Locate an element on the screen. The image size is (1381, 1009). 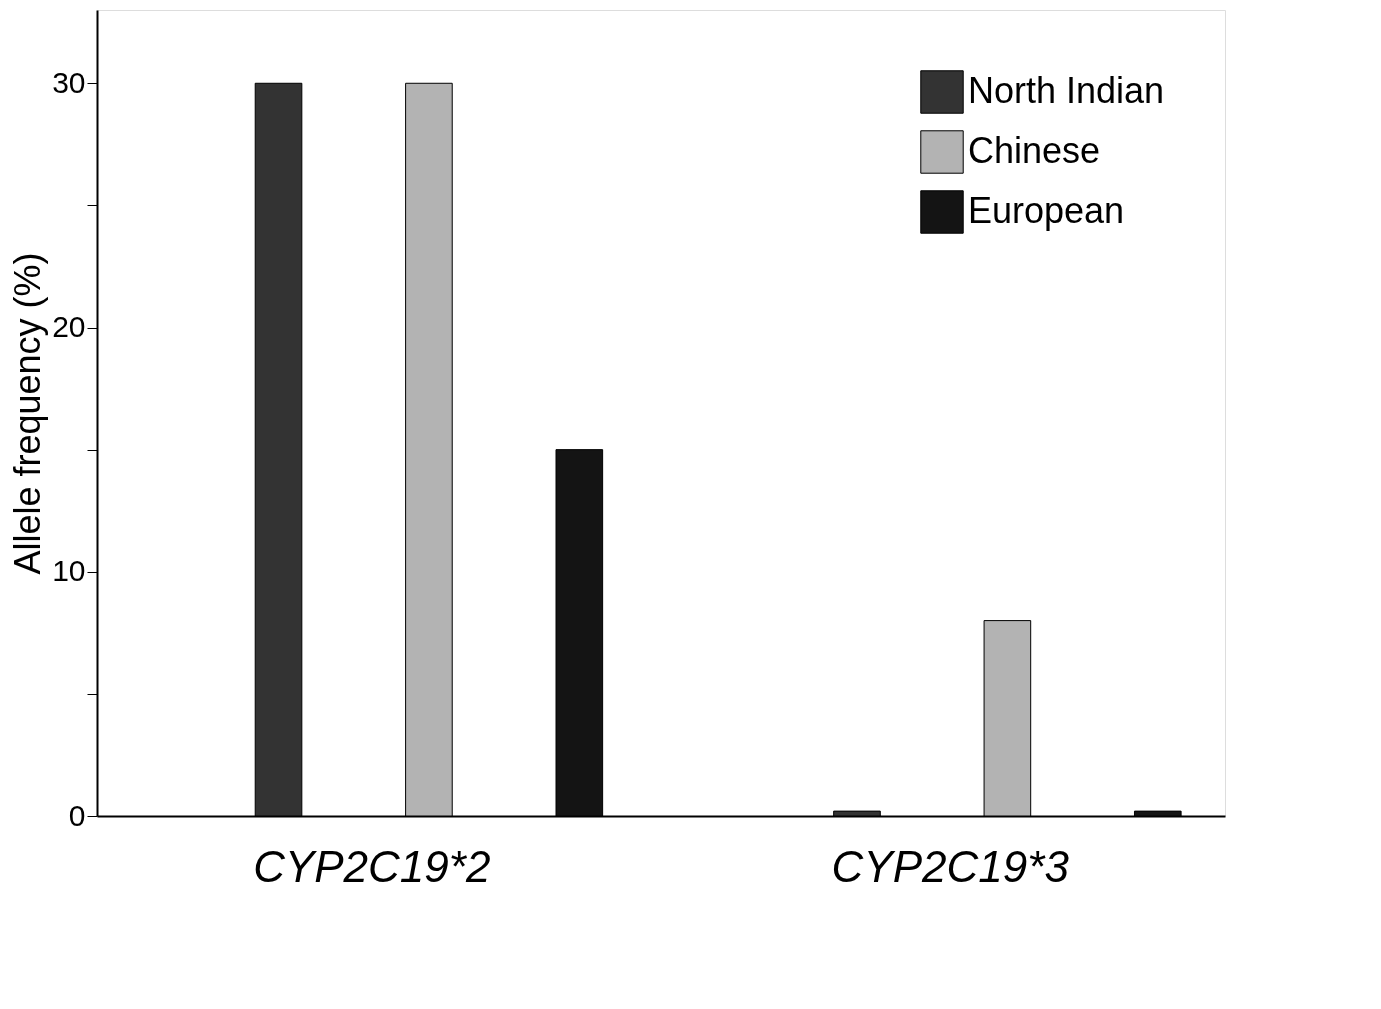
legend-label: Chinese is located at coordinates (1034, 150).